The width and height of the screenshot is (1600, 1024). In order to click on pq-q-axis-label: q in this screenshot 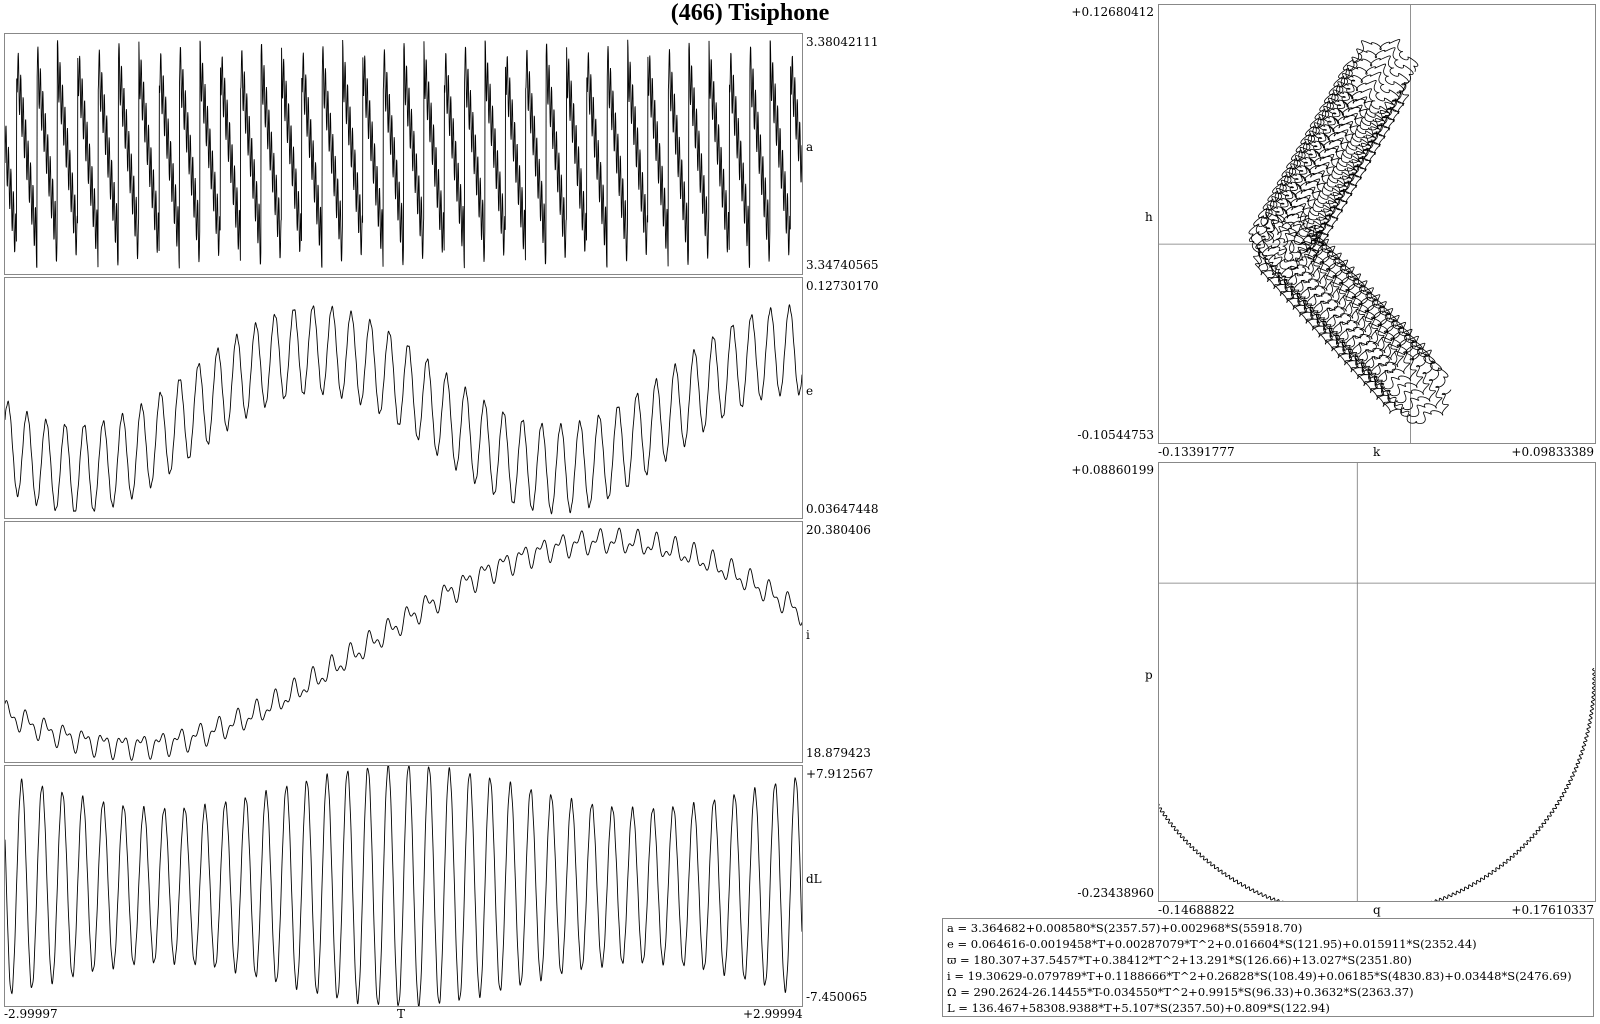, I will do `click(1377, 910)`.